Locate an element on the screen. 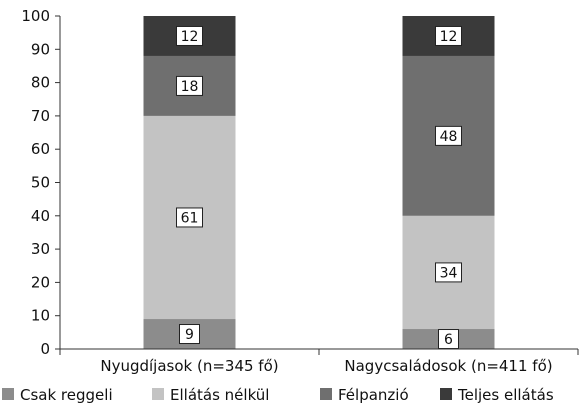 The width and height of the screenshot is (581, 412). y-tick-label: 40 is located at coordinates (40, 216).